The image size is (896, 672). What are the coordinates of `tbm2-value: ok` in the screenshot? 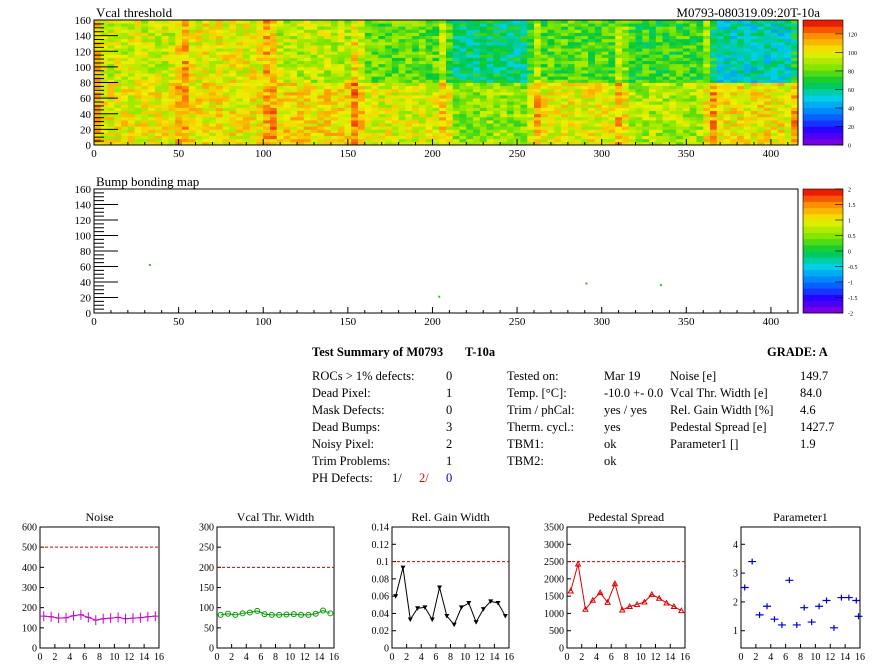 It's located at (610, 461).